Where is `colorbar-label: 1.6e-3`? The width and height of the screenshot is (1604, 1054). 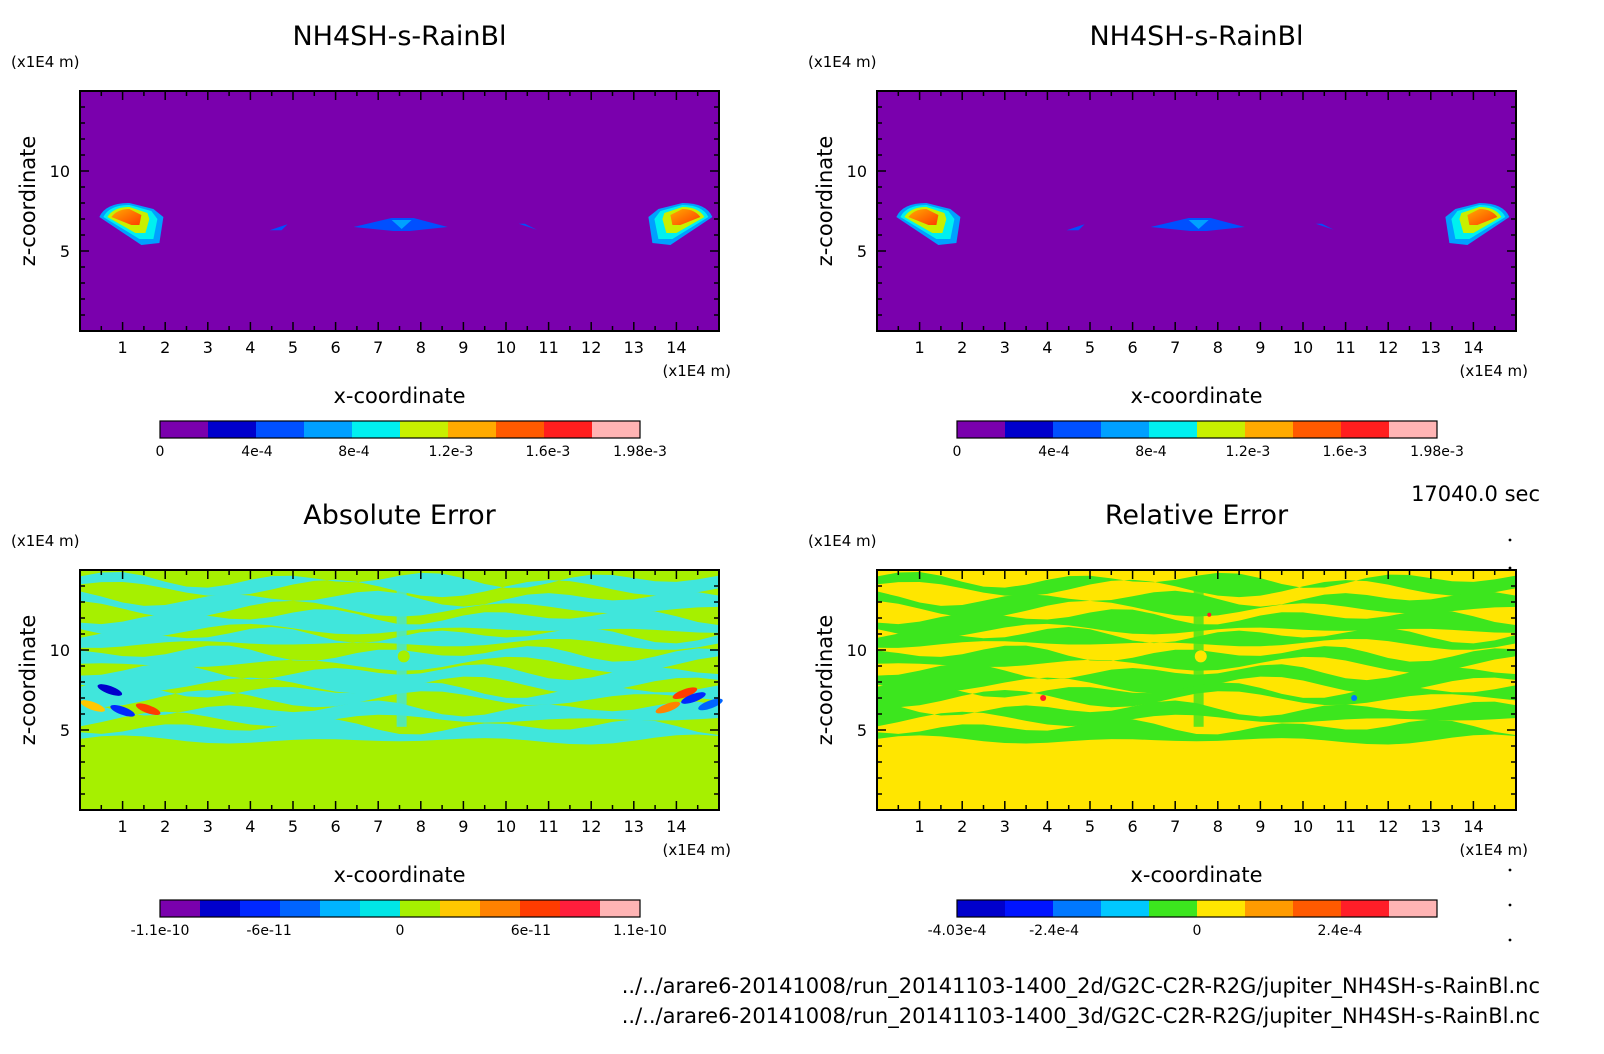
colorbar-label: 1.6e-3 is located at coordinates (1344, 452).